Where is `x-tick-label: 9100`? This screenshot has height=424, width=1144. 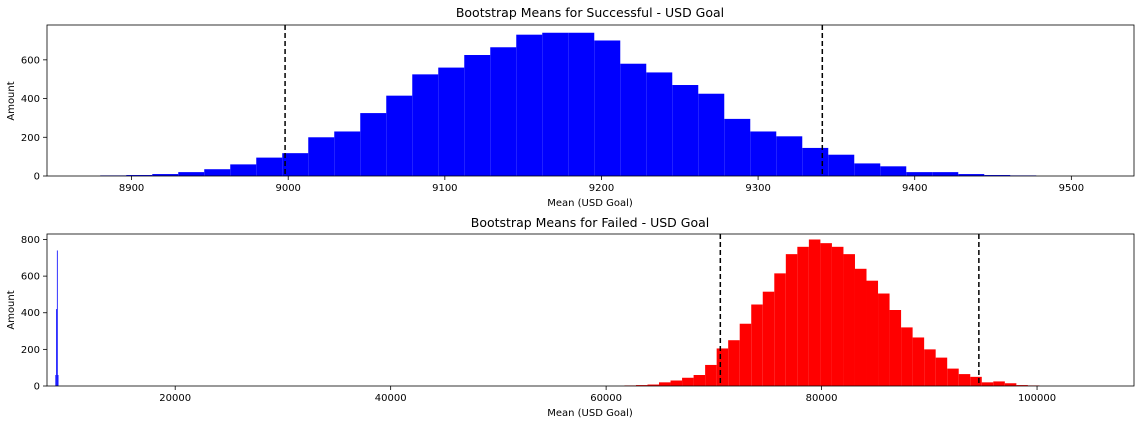 x-tick-label: 9100 is located at coordinates (444, 188).